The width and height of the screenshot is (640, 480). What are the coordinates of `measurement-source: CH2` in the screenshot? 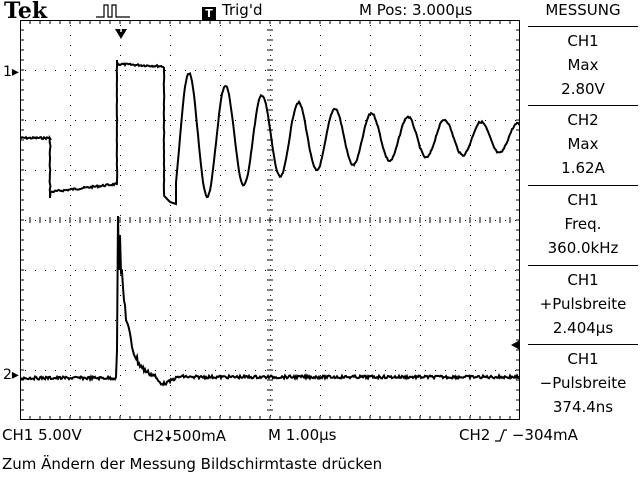 It's located at (583, 120).